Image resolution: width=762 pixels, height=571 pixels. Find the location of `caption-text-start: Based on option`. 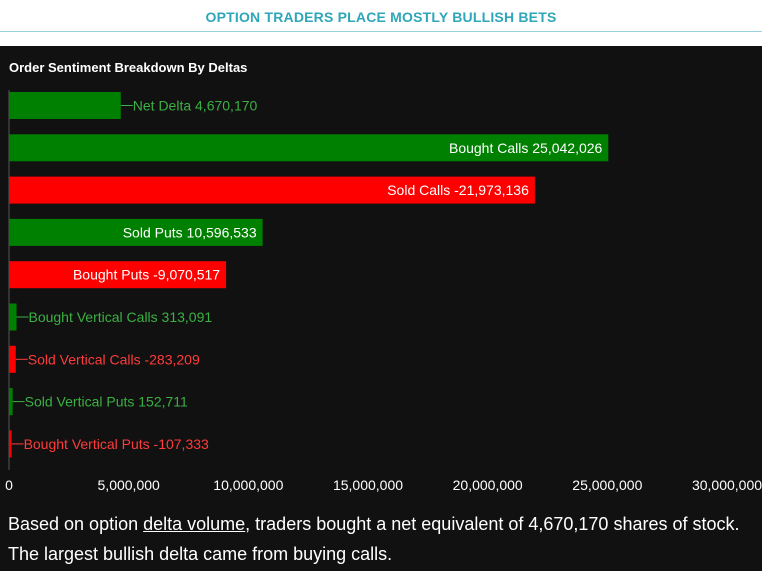

caption-text-start: Based on option is located at coordinates (76, 524).